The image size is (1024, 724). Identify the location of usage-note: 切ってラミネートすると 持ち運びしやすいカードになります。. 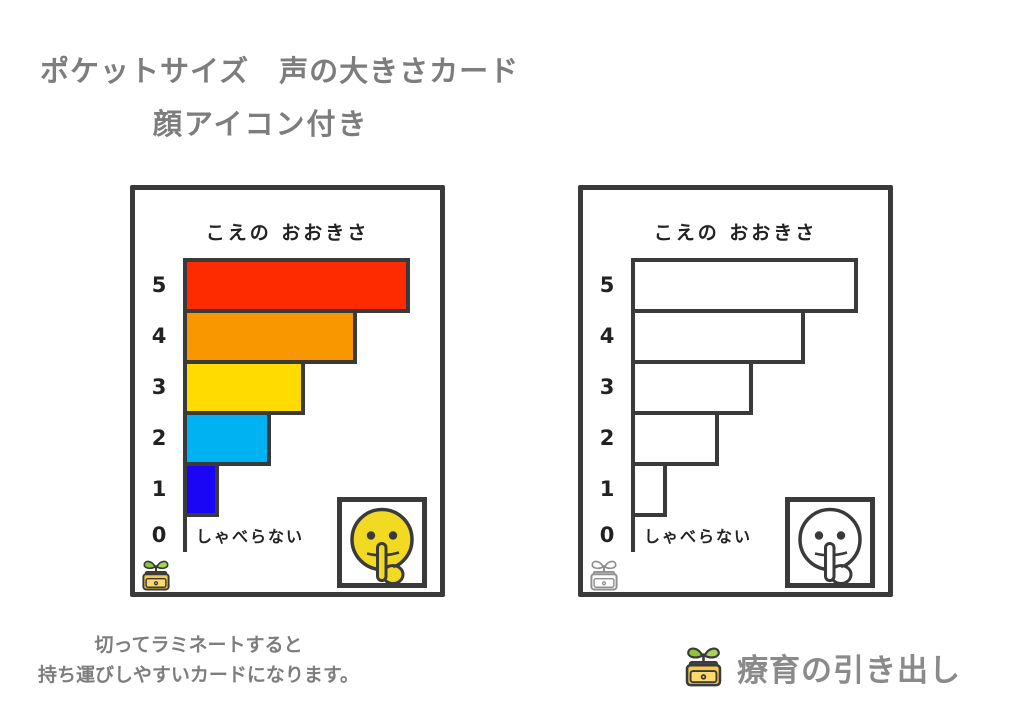
(198, 660).